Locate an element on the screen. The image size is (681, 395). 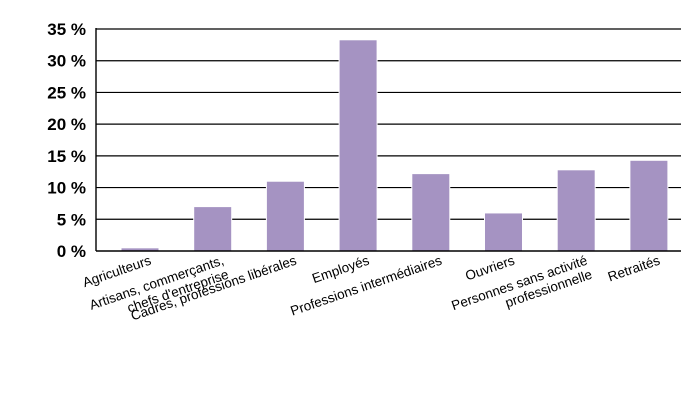
y-tick-label: 0 % is located at coordinates (71, 251).